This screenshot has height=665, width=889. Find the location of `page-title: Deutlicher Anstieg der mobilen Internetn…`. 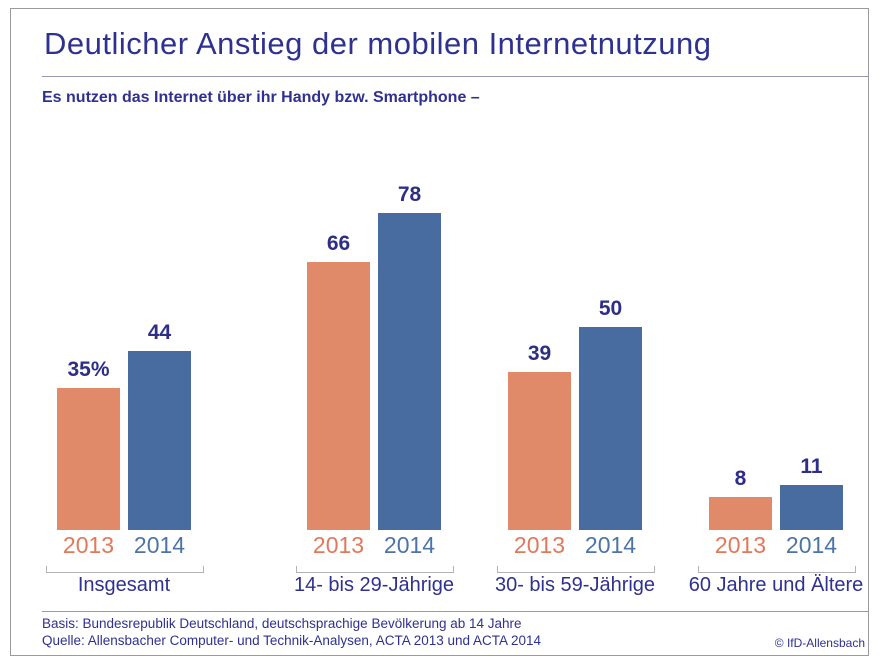

page-title: Deutlicher Anstieg der mobilen Internetn… is located at coordinates (378, 43).